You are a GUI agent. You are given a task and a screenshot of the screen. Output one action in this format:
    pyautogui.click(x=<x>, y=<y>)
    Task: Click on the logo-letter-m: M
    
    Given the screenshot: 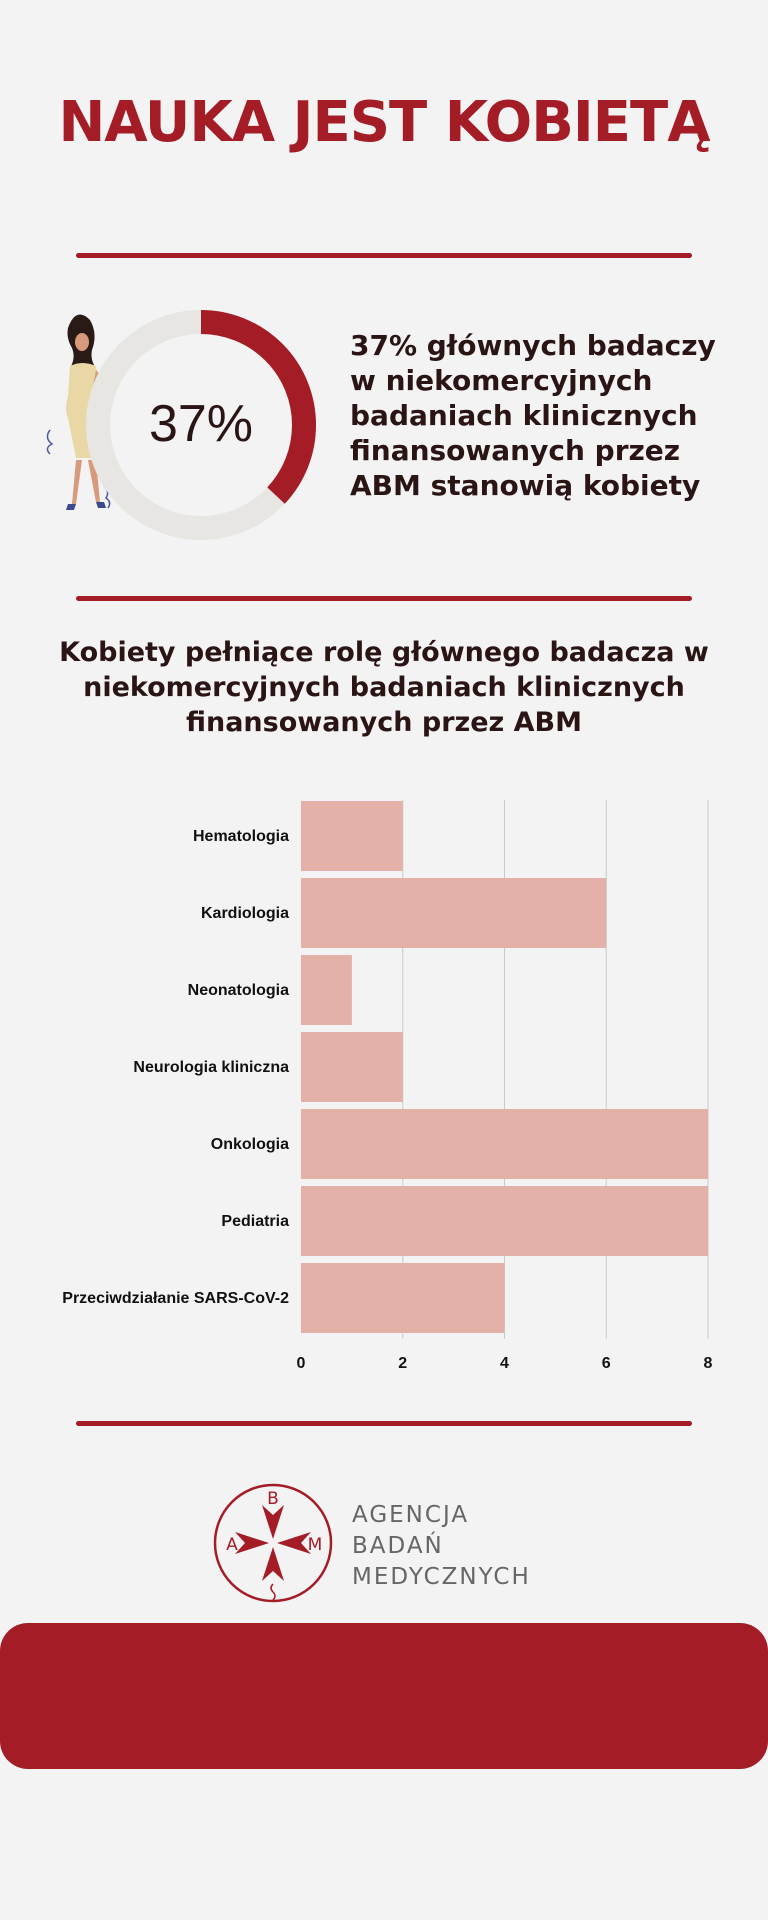 What is the action you would take?
    pyautogui.click(x=315, y=1545)
    